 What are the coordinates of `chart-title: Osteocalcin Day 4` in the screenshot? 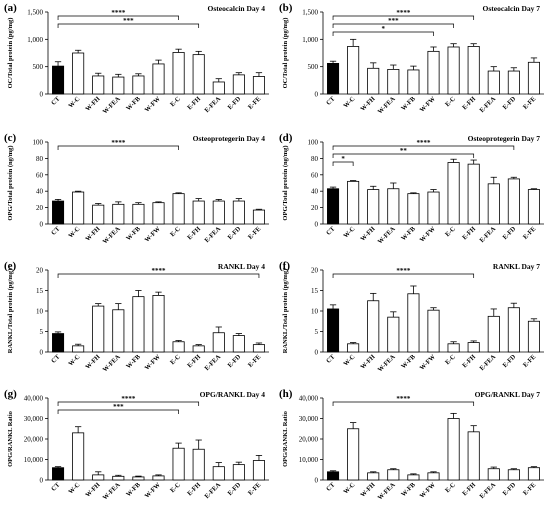 It's located at (237, 8).